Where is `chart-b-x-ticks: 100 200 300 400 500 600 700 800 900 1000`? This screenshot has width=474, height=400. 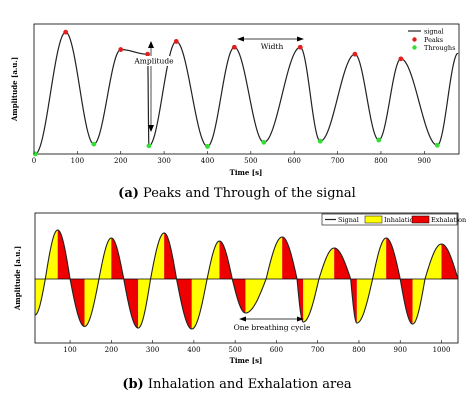
chart-b-x-ticks: 100 200 300 400 500 600 700 800 900 1000 is located at coordinates (256, 347).